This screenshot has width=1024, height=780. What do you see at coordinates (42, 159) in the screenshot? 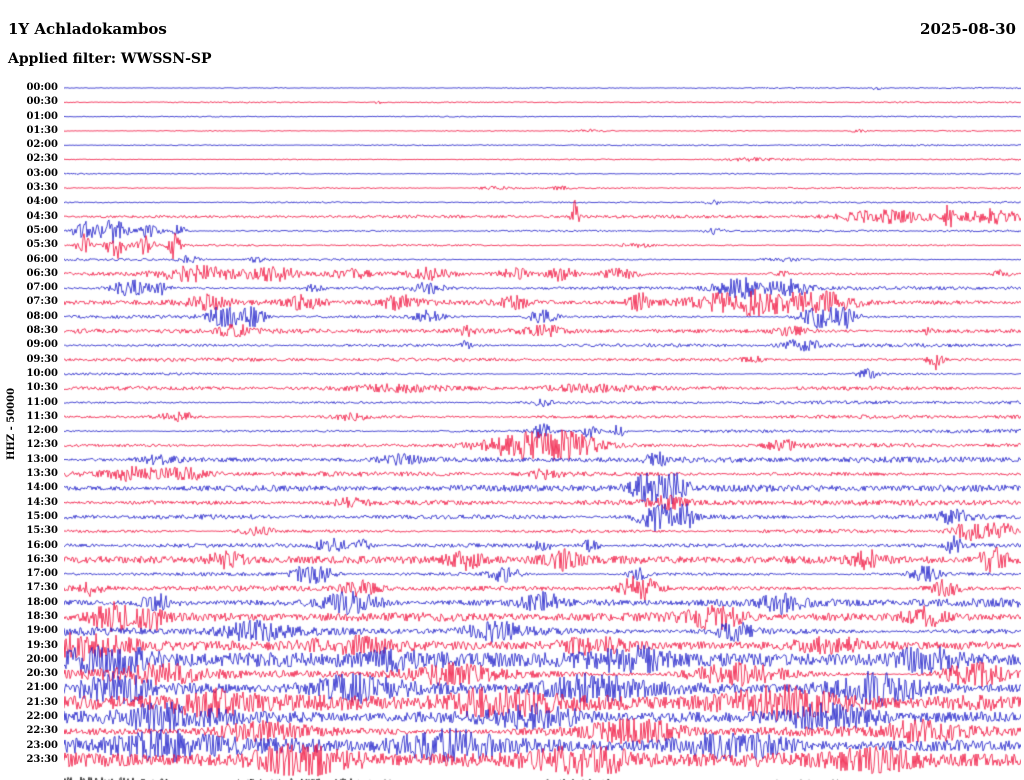
I see `time-label: 02:30` at bounding box center [42, 159].